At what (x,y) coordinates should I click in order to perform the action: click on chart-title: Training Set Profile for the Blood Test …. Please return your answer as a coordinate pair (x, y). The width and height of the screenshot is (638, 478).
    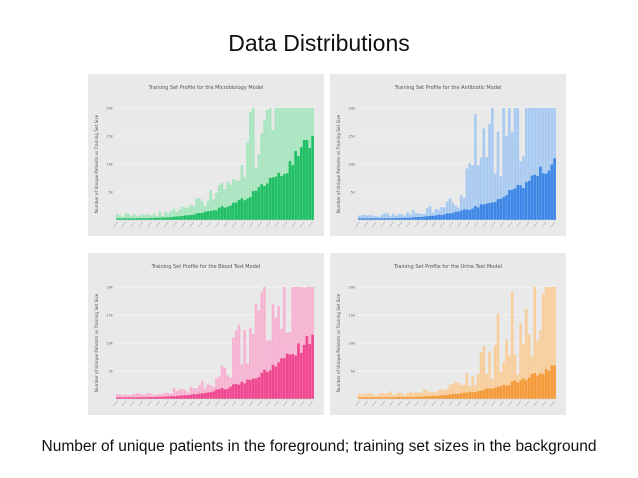
    Looking at the image, I should click on (206, 267).